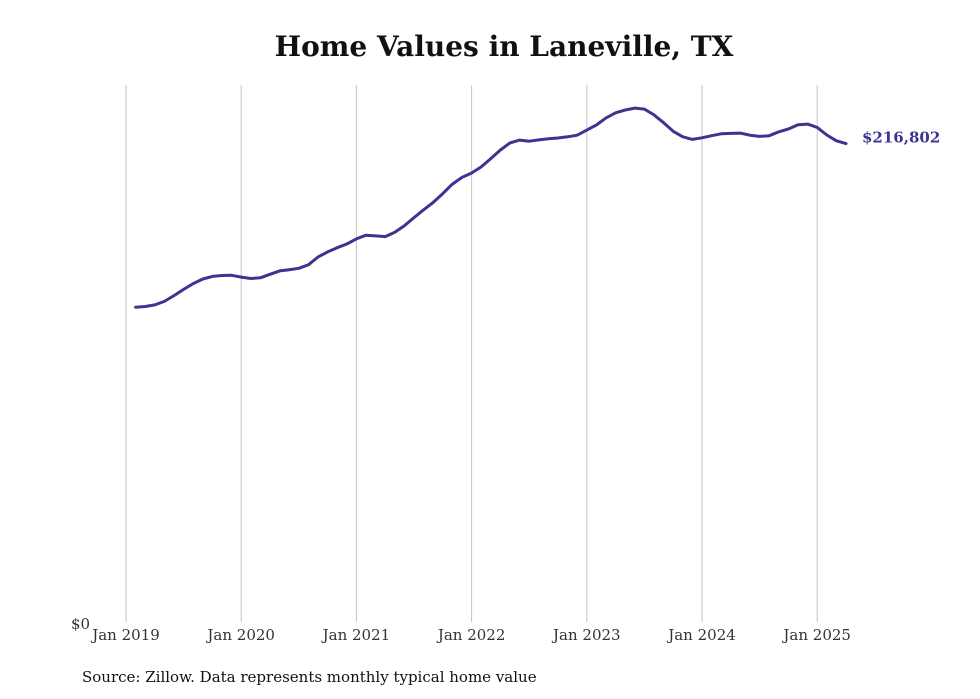 Image resolution: width=980 pixels, height=699 pixels. What do you see at coordinates (701, 635) in the screenshot?
I see `x-tick-label: Jan 2024` at bounding box center [701, 635].